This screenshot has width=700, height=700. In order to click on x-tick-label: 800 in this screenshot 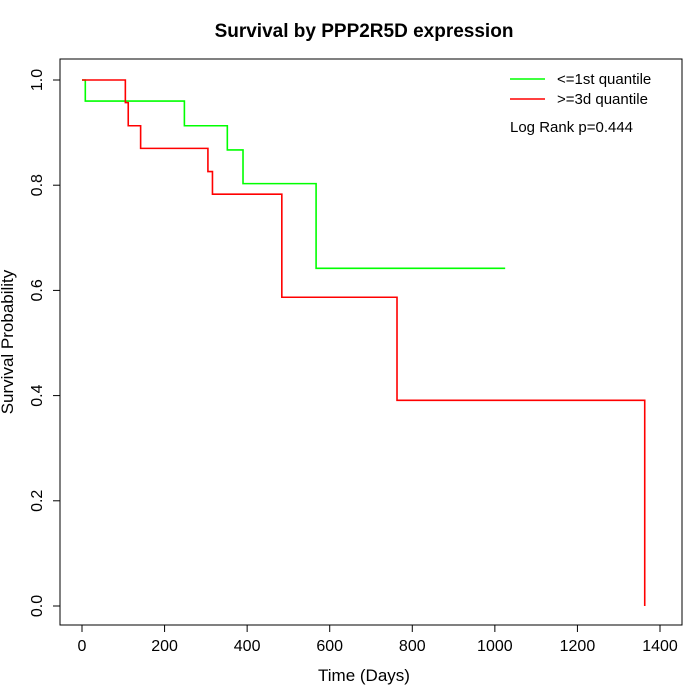, I will do `click(412, 646)`.